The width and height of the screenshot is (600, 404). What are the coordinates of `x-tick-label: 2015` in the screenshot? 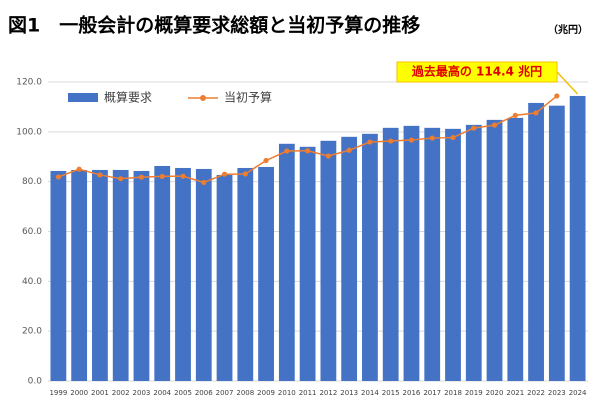 It's located at (391, 393).